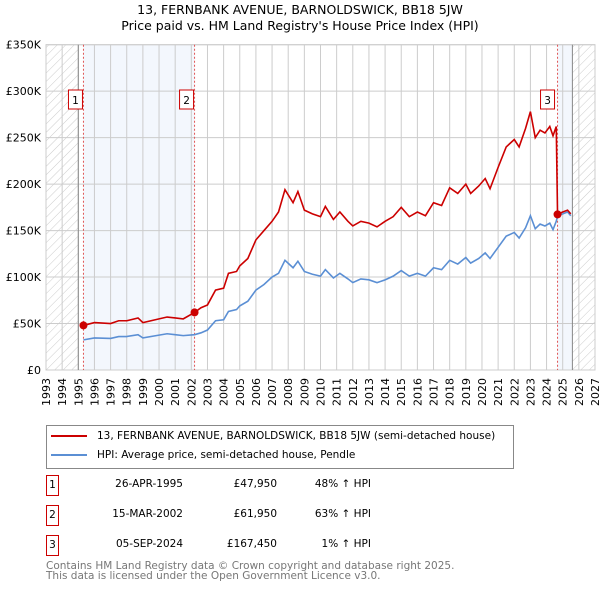 This screenshot has width=600, height=590. I want to click on x-tick-label: 2002, so click(191, 392).